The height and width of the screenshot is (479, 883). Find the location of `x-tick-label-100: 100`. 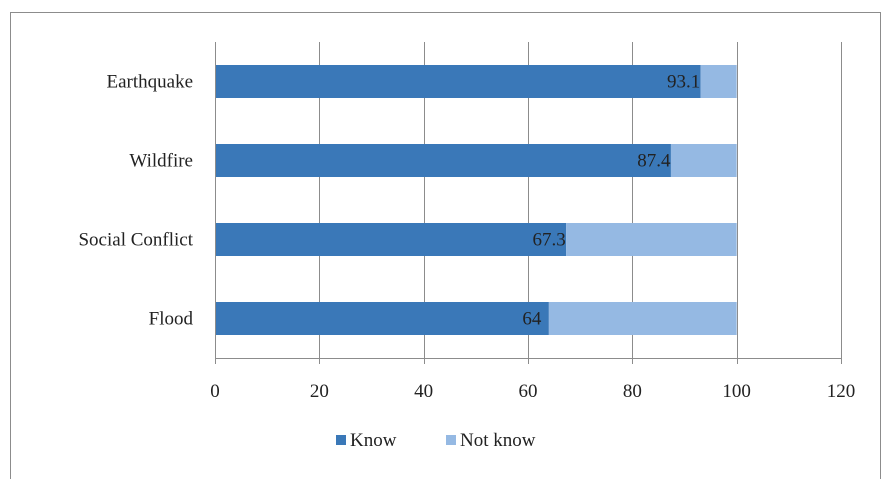

x-tick-label-100: 100 is located at coordinates (736, 391).